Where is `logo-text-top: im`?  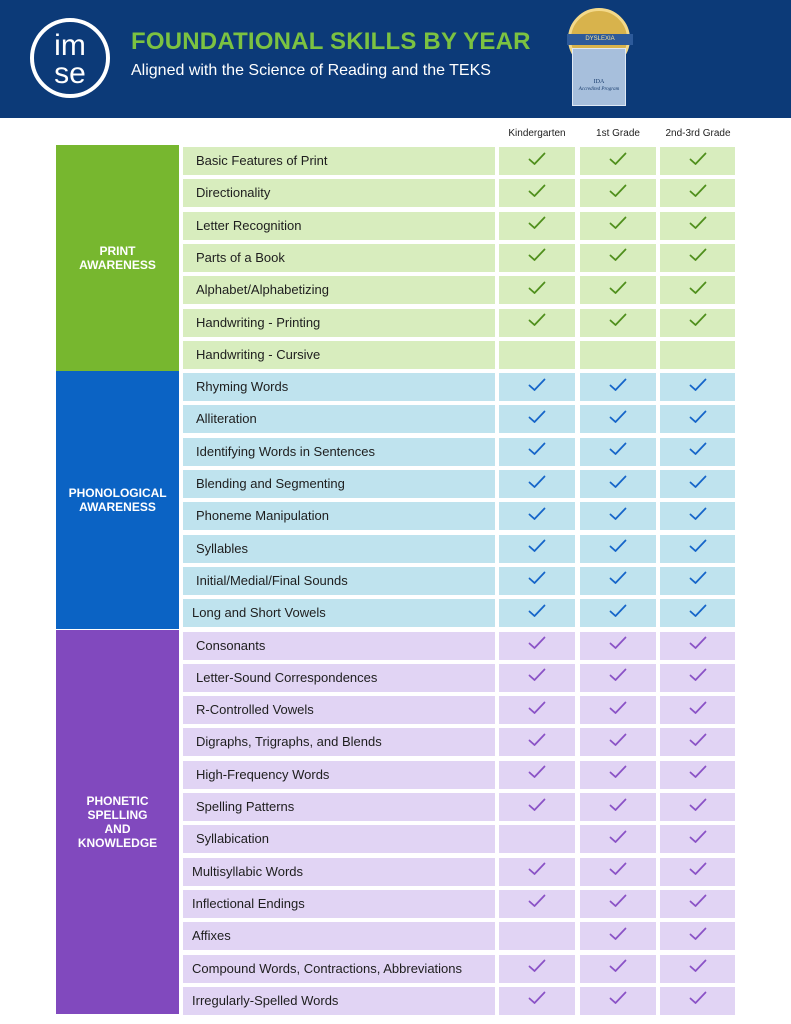 logo-text-top: im is located at coordinates (70, 45).